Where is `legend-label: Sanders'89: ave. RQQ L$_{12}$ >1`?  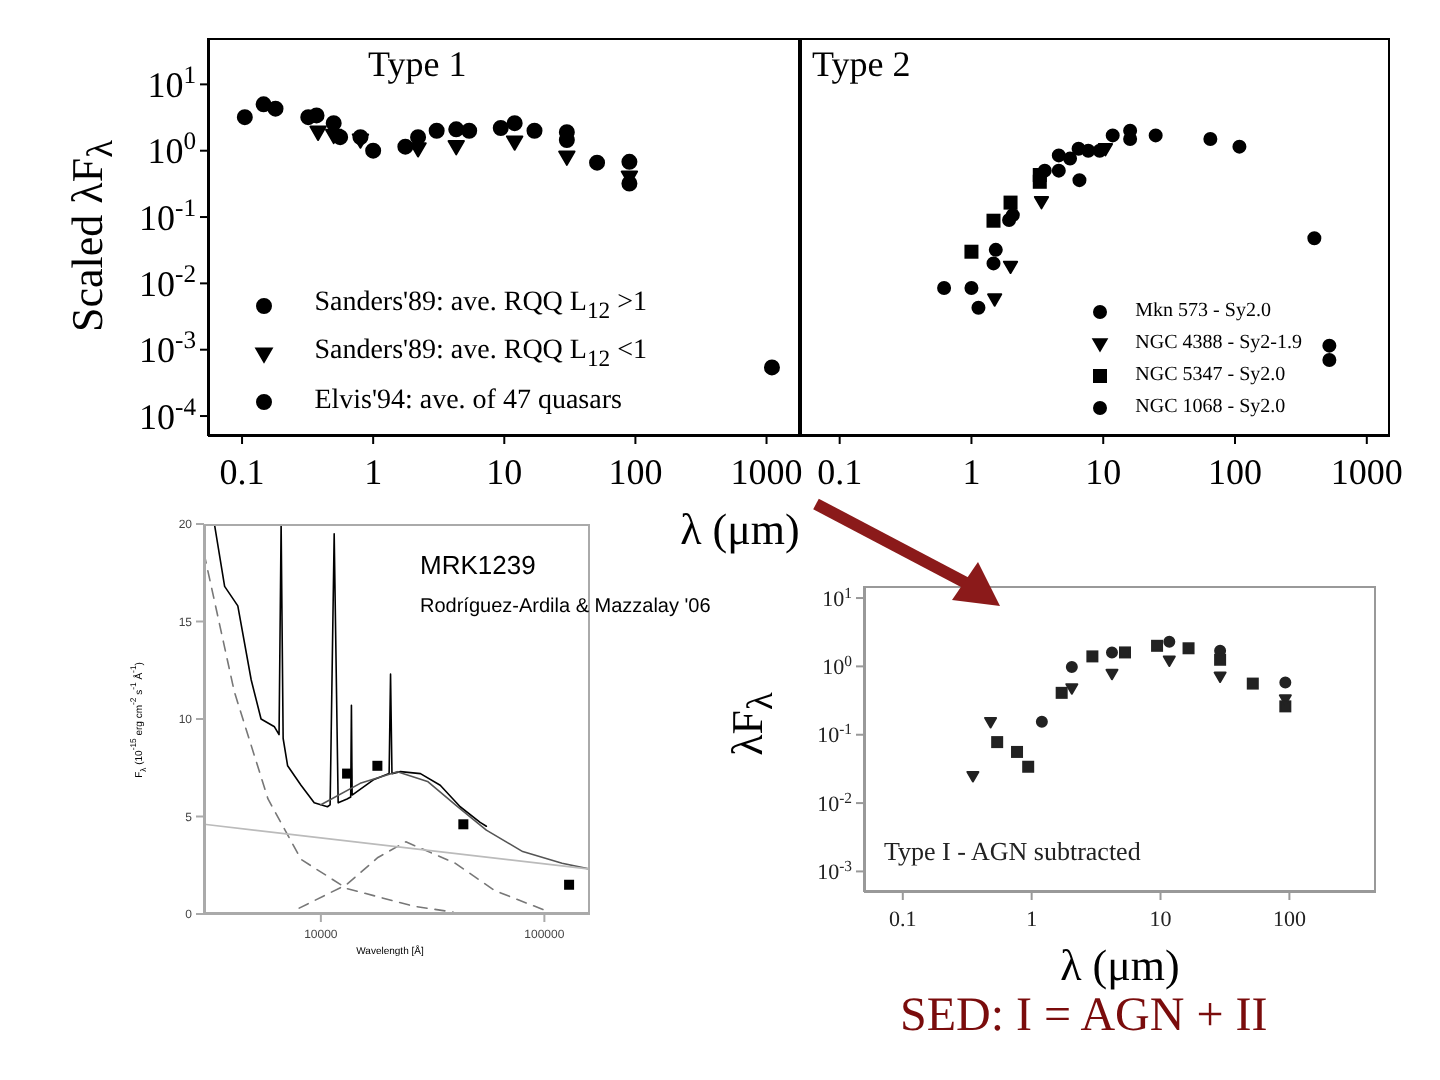 legend-label: Sanders'89: ave. RQQ L$_{12}$ >1 is located at coordinates (481, 306).